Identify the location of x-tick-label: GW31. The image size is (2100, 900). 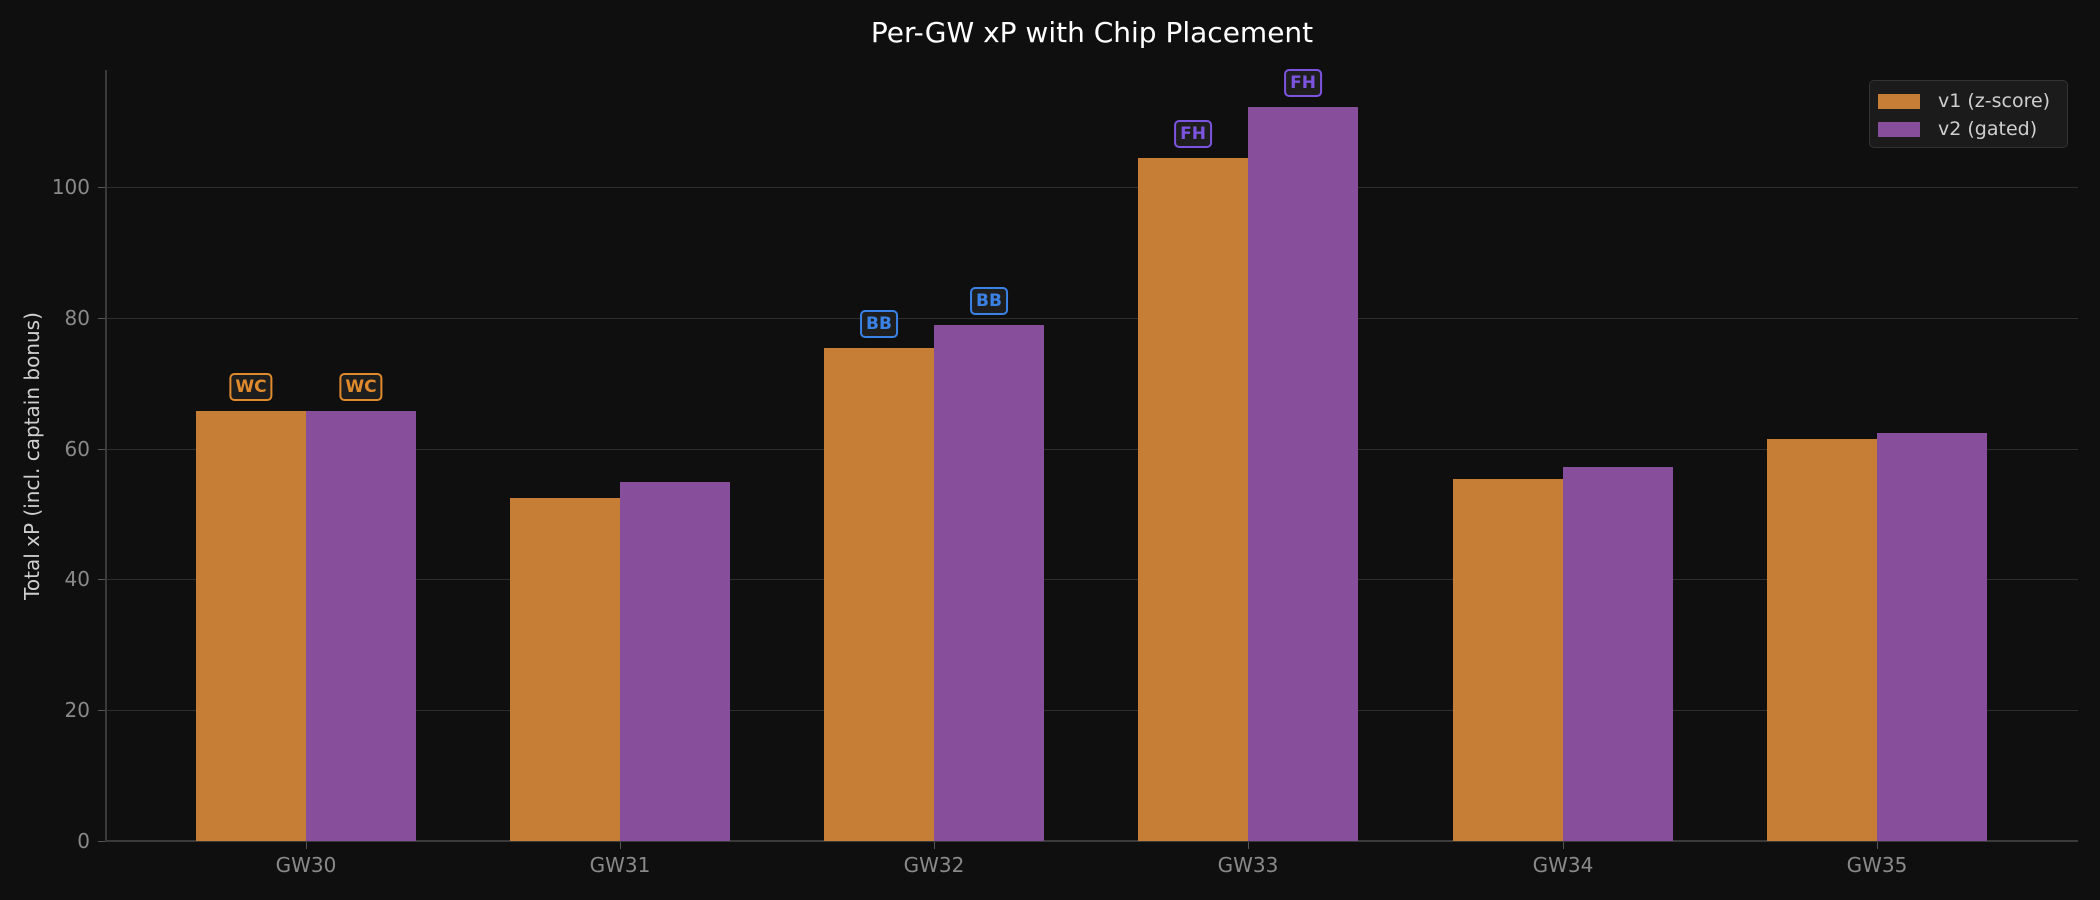
(620, 865).